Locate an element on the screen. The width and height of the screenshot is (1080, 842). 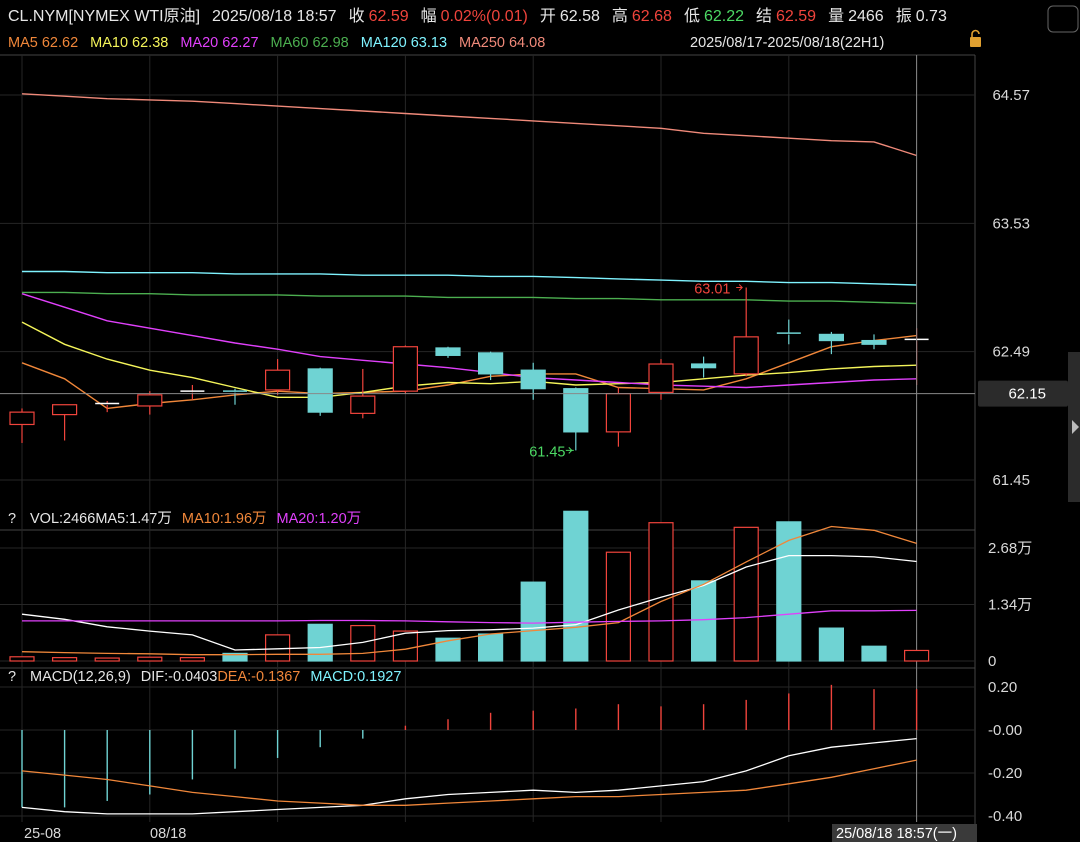
header-field-5: 0.02%(0.01) is located at coordinates (484, 16).